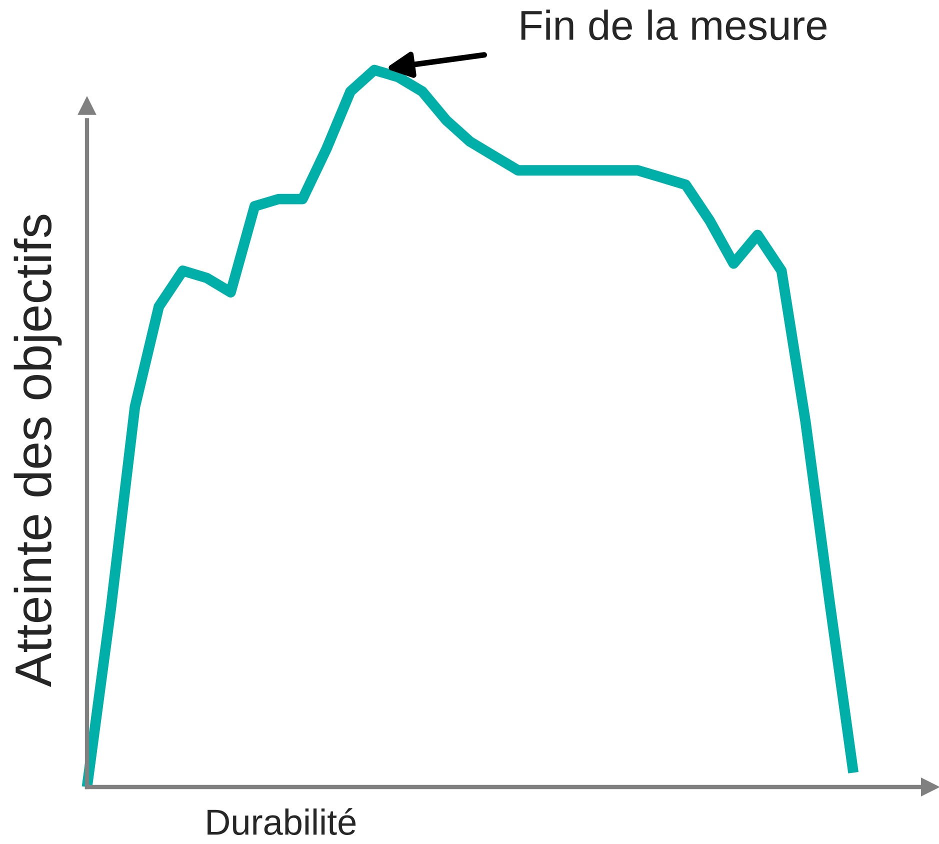 The height and width of the screenshot is (844, 939). What do you see at coordinates (282, 822) in the screenshot?
I see `x-axis-title: Durabilité` at bounding box center [282, 822].